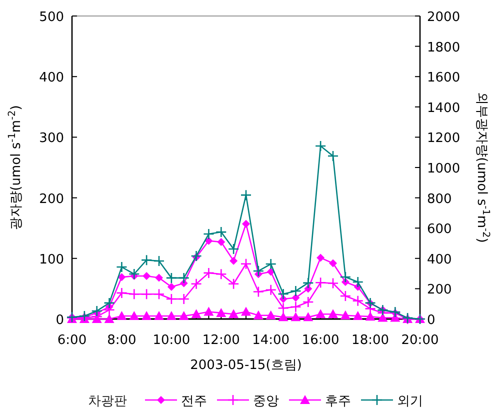 This screenshot has width=496, height=414. Describe the element at coordinates (431, 320) in the screenshot. I see `y2-tick-label: 0` at that location.